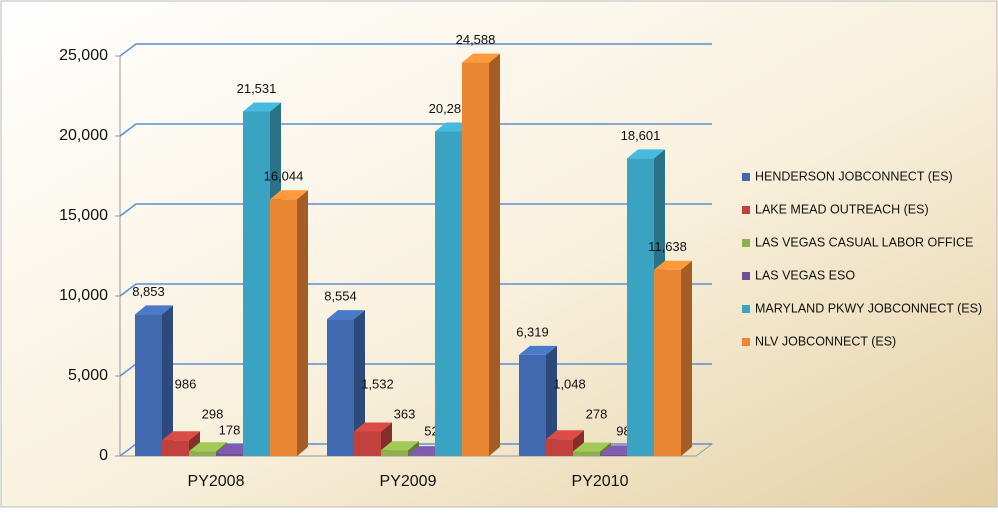 Image resolution: width=998 pixels, height=513 pixels. Describe the element at coordinates (213, 413) in the screenshot. I see `value-label: 298` at that location.